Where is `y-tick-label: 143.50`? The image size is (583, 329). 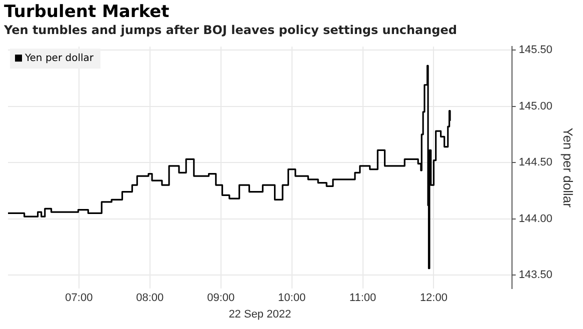
y-tick-label: 143.50 is located at coordinates (535, 275).